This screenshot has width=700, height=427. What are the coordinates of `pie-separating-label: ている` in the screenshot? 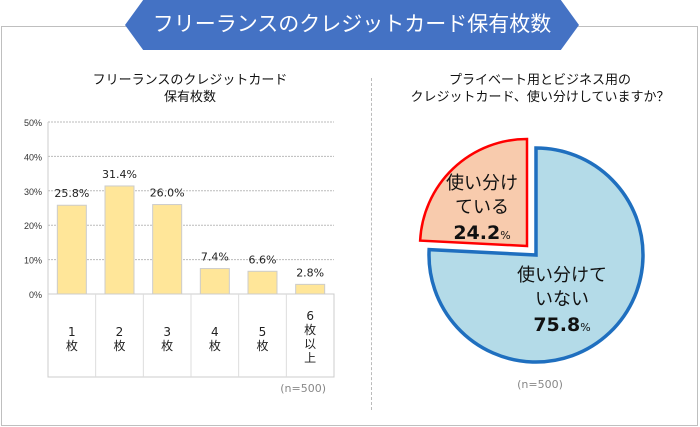 It's located at (482, 207).